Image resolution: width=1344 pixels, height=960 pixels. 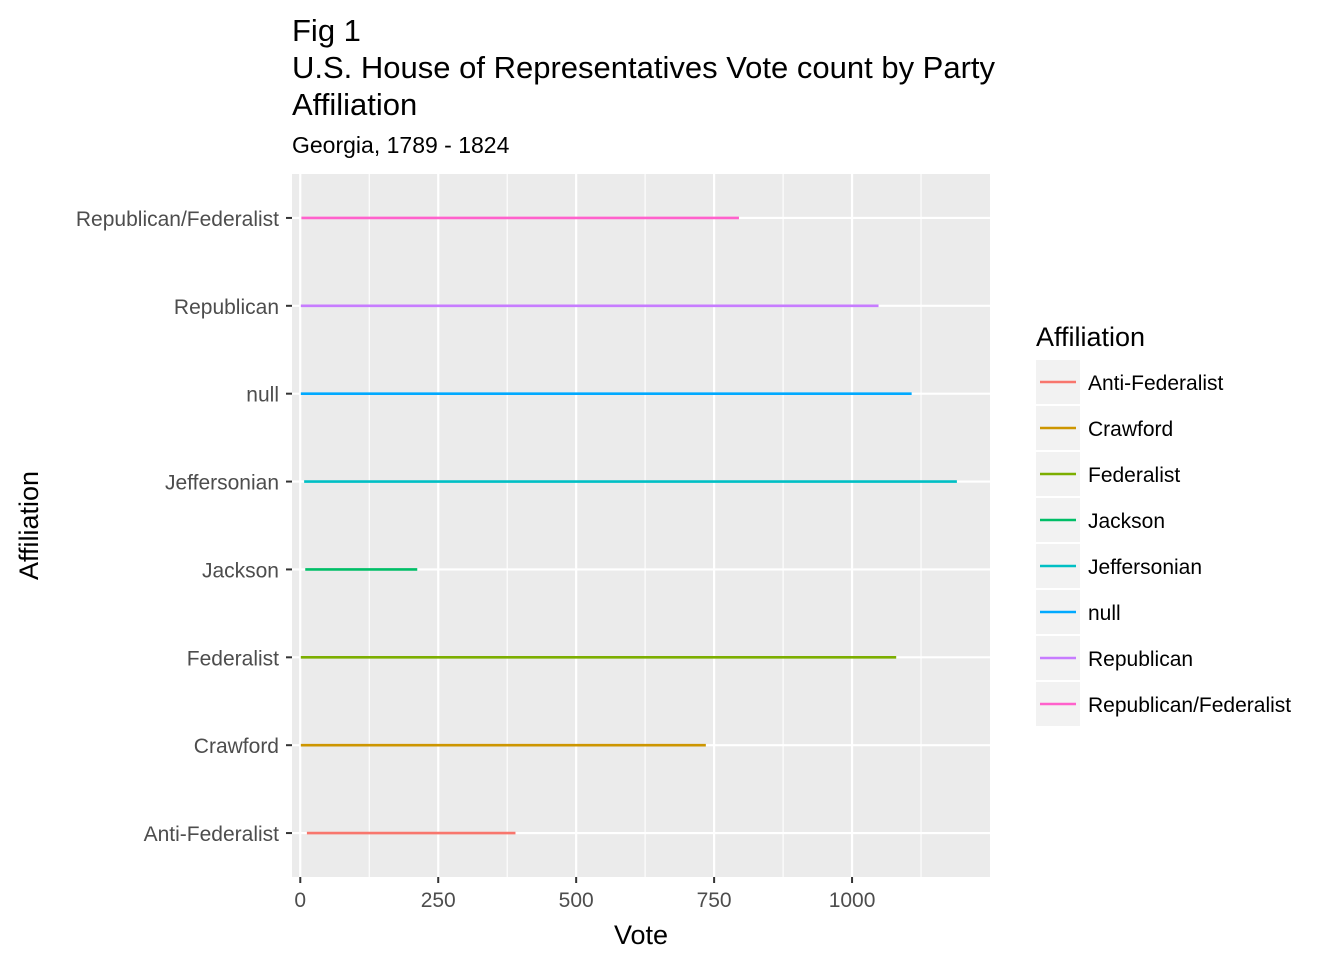 What do you see at coordinates (1134, 475) in the screenshot?
I see `legend-label: Federalist` at bounding box center [1134, 475].